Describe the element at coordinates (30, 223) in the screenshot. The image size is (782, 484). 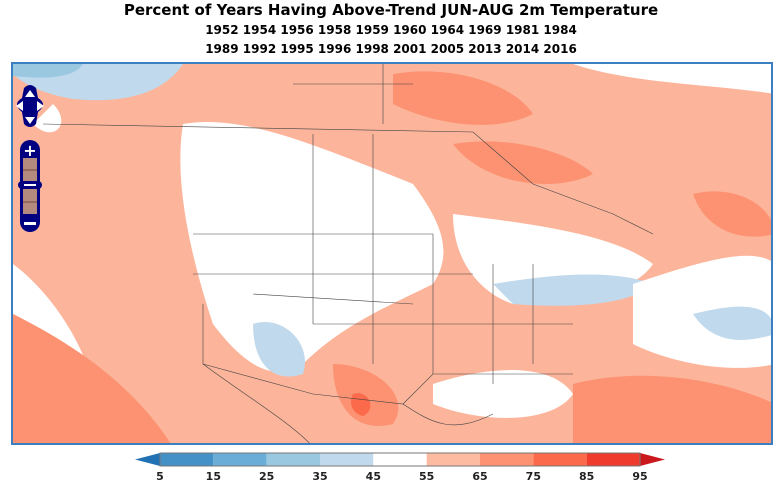
I see `zoom-out-button` at that location.